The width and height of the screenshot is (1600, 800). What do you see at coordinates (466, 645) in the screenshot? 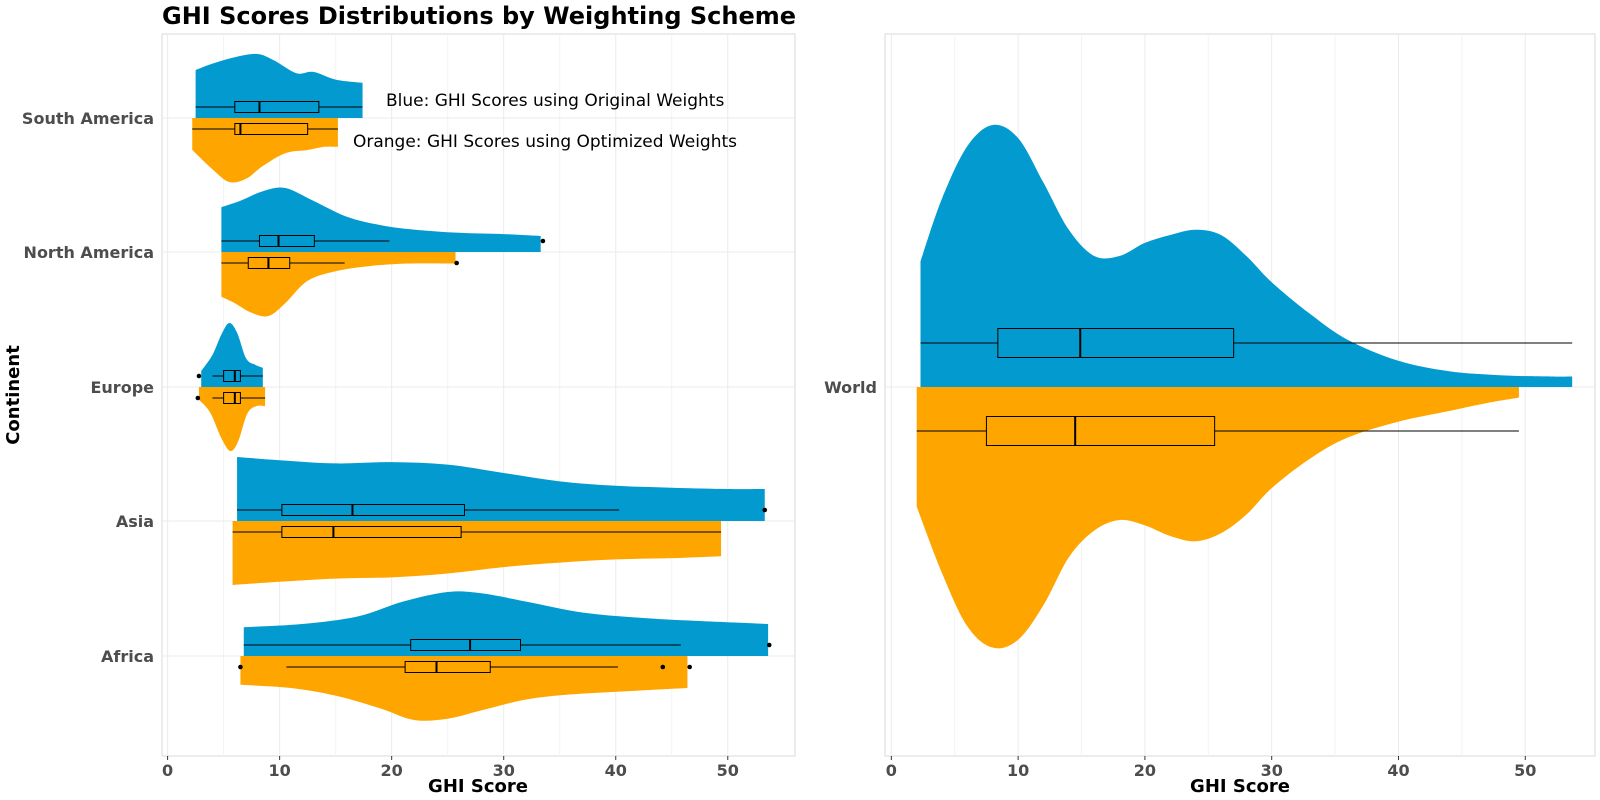
I see `box-original-africa` at bounding box center [466, 645].